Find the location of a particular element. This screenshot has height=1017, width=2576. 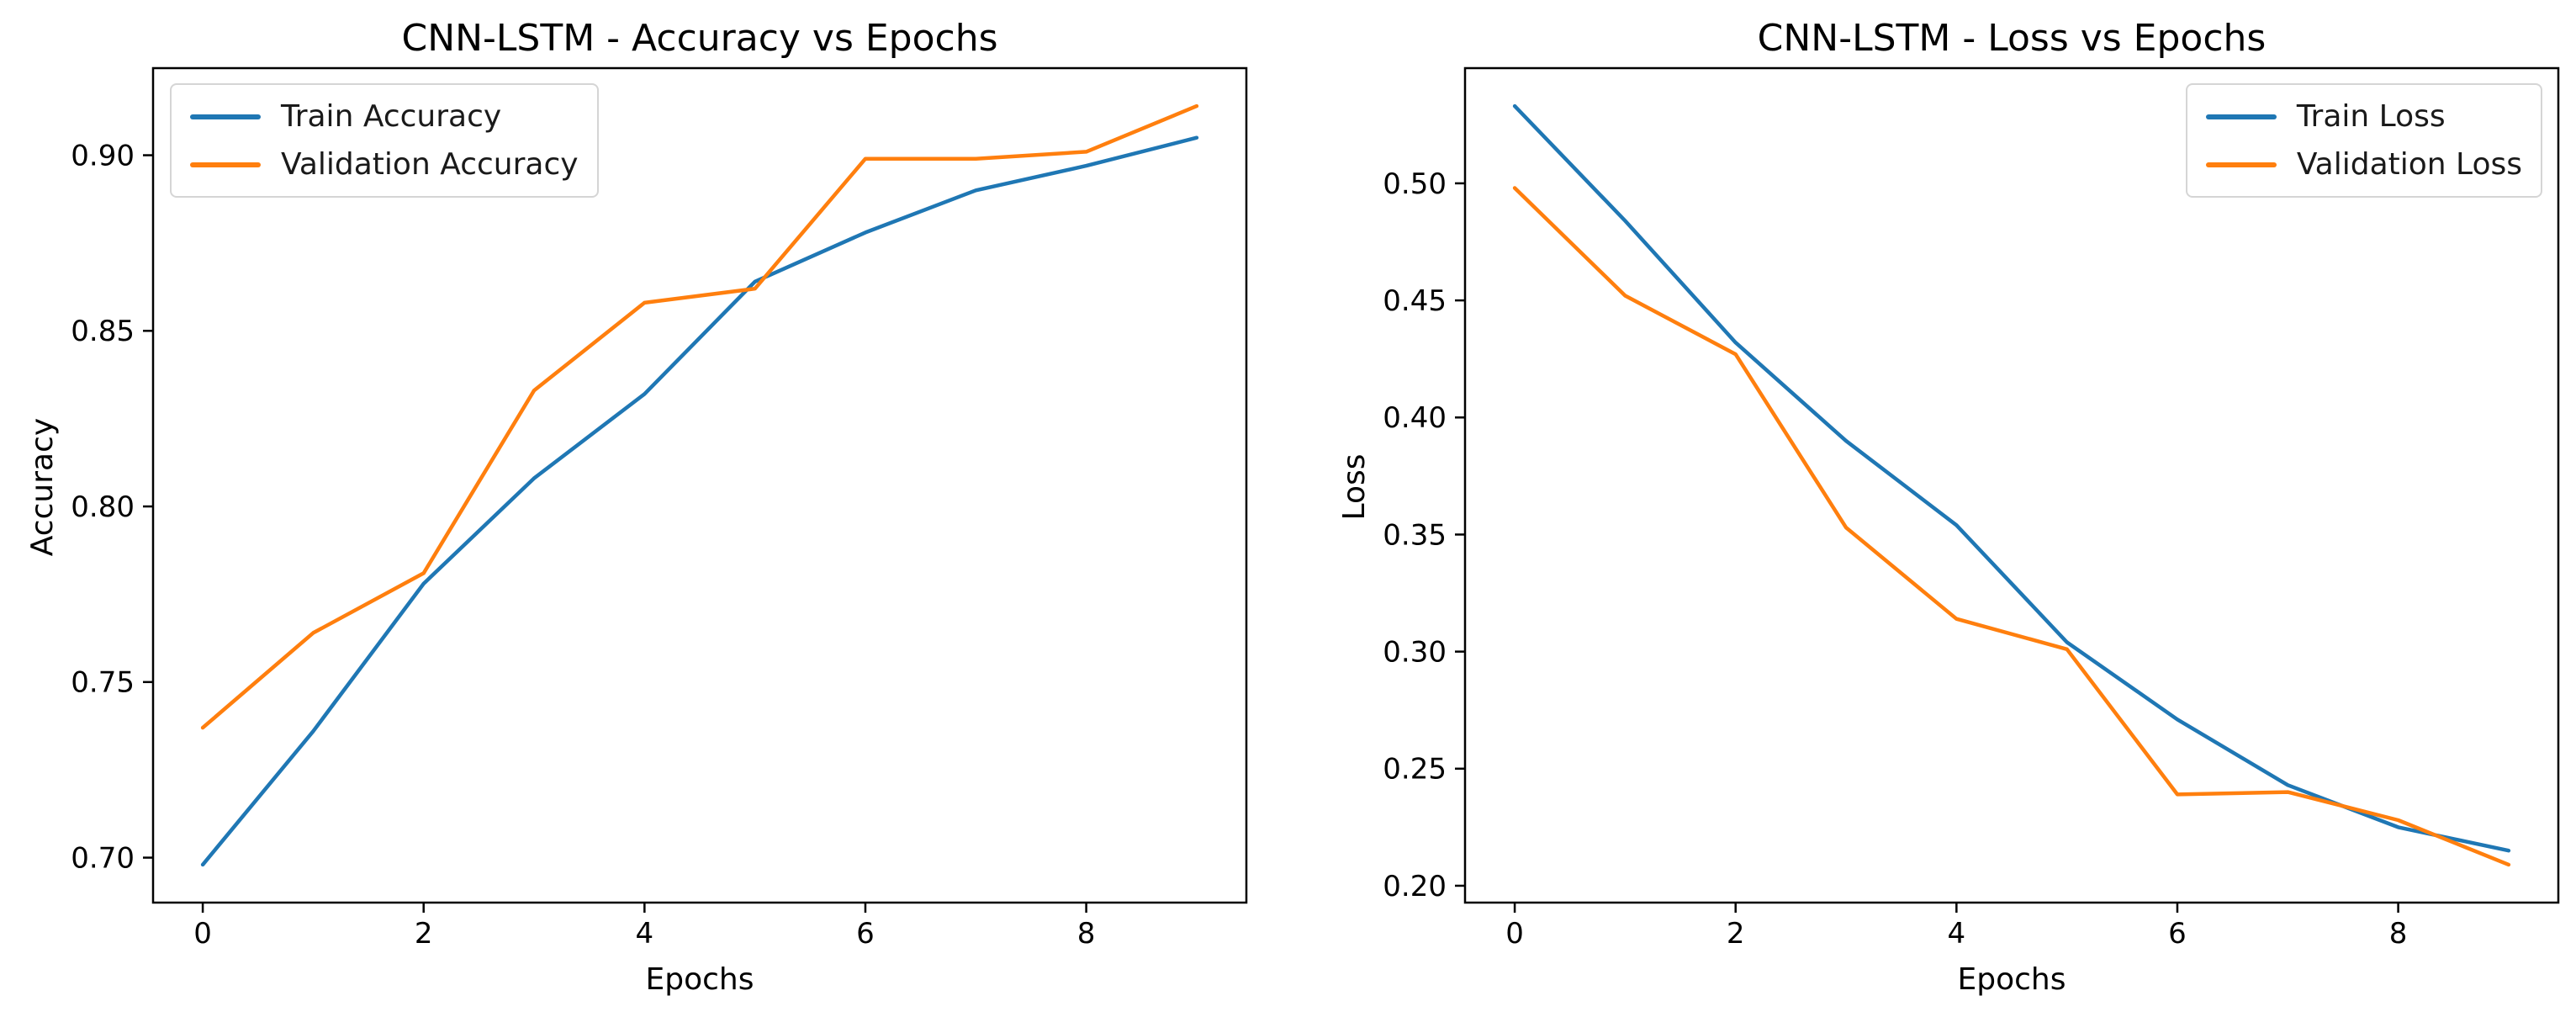

svg-text: 0.75 is located at coordinates (103, 683).